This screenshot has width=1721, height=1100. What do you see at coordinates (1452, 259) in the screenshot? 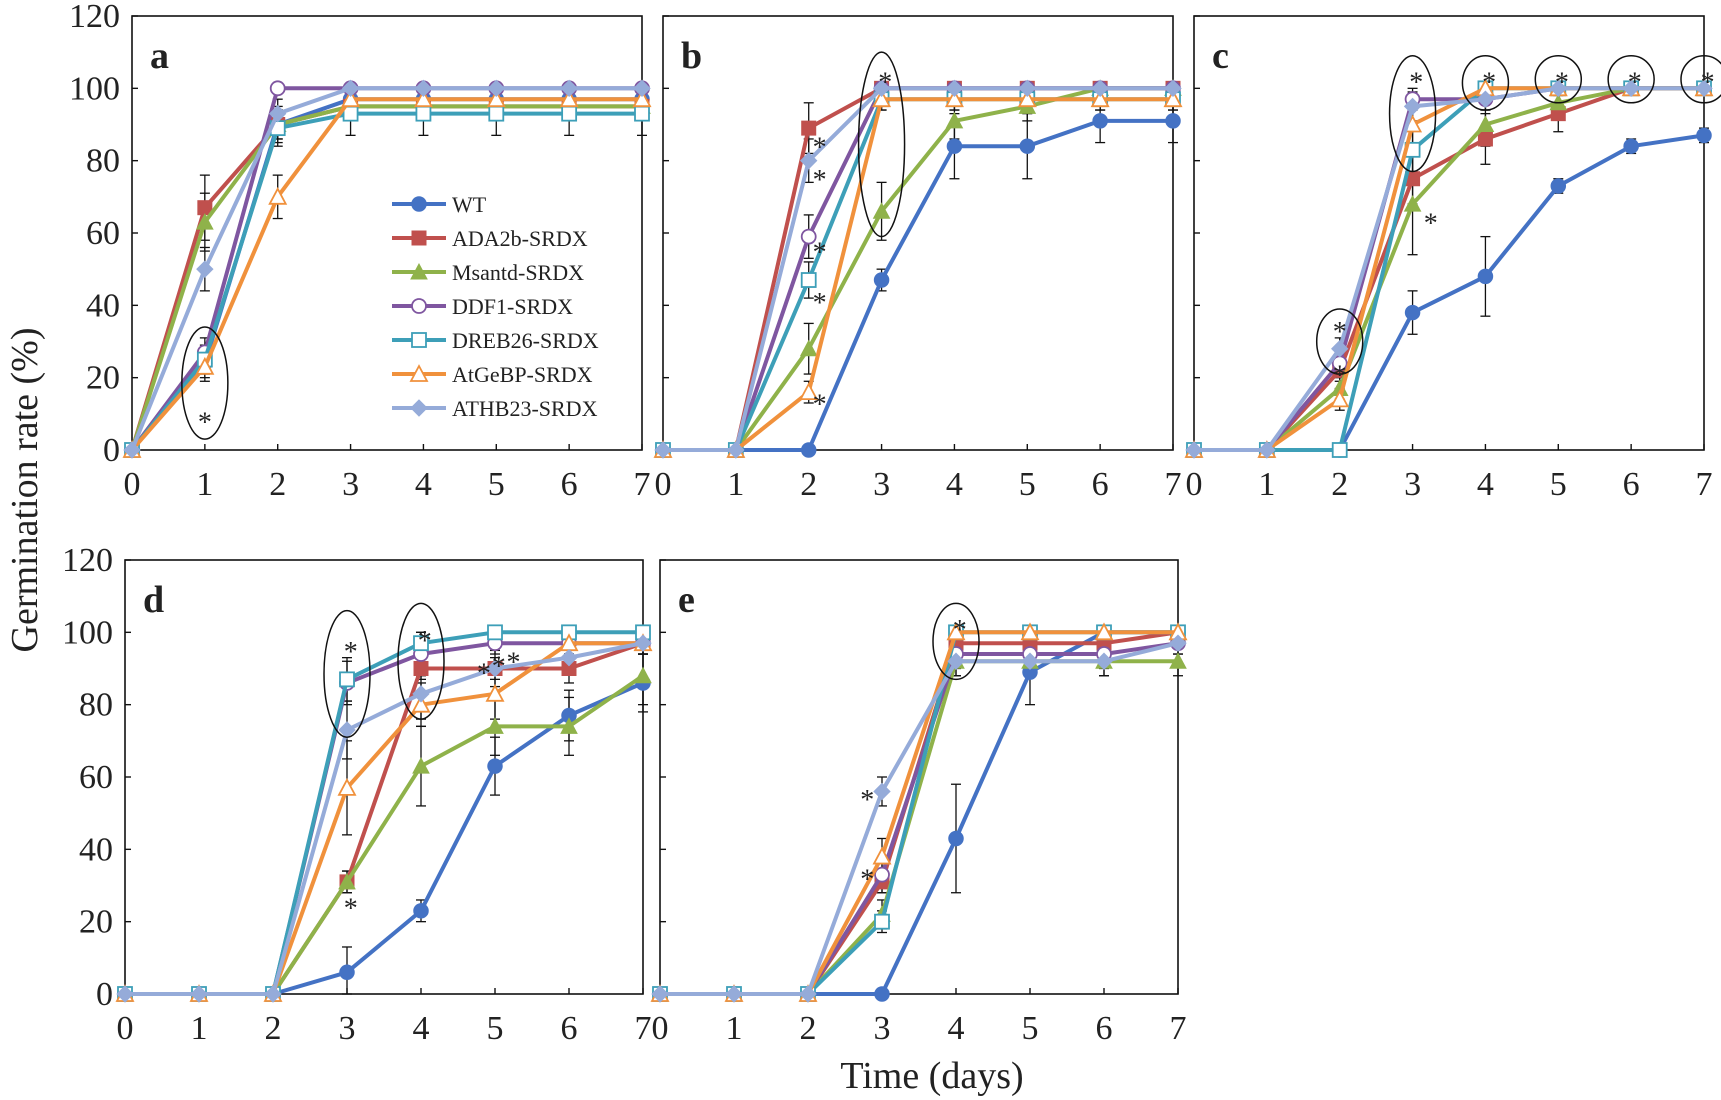
I see `panel-c: c 0 1 2 3 4 5 6 7 * * * * * * * *` at bounding box center [1452, 259].